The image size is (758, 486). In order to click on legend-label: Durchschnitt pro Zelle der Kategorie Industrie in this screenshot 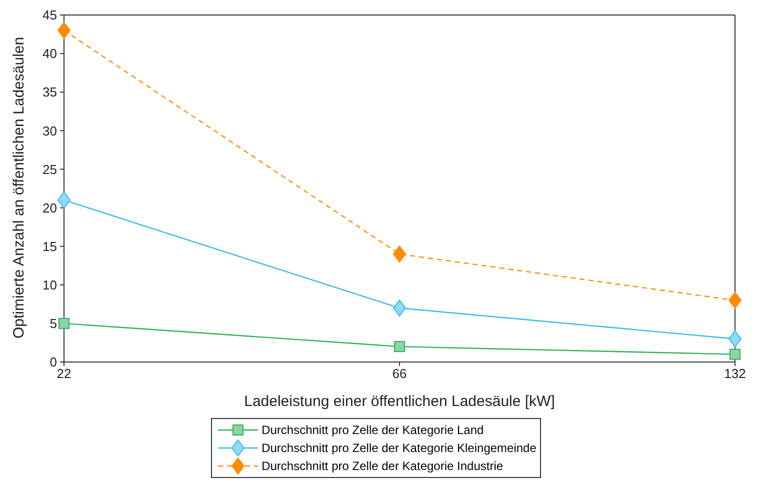, I will do `click(383, 466)`.